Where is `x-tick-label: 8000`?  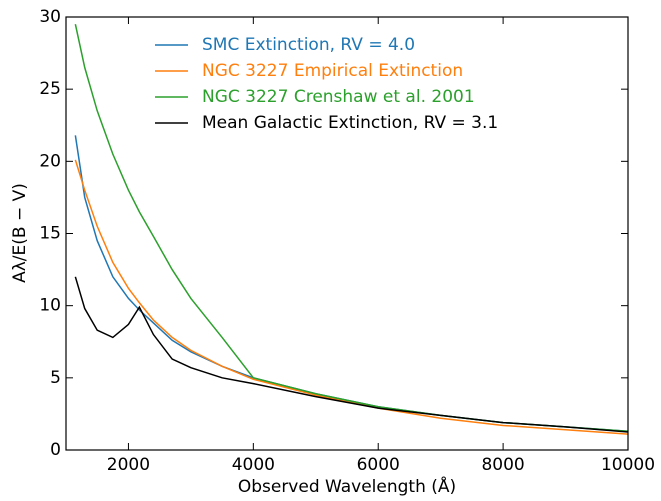
x-tick-label: 8000 is located at coordinates (502, 465).